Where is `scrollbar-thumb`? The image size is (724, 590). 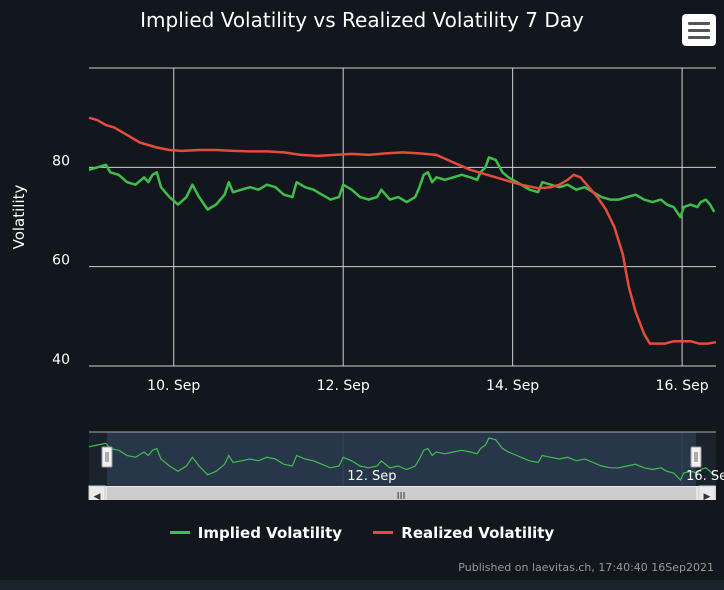
scrollbar-thumb is located at coordinates (401, 493).